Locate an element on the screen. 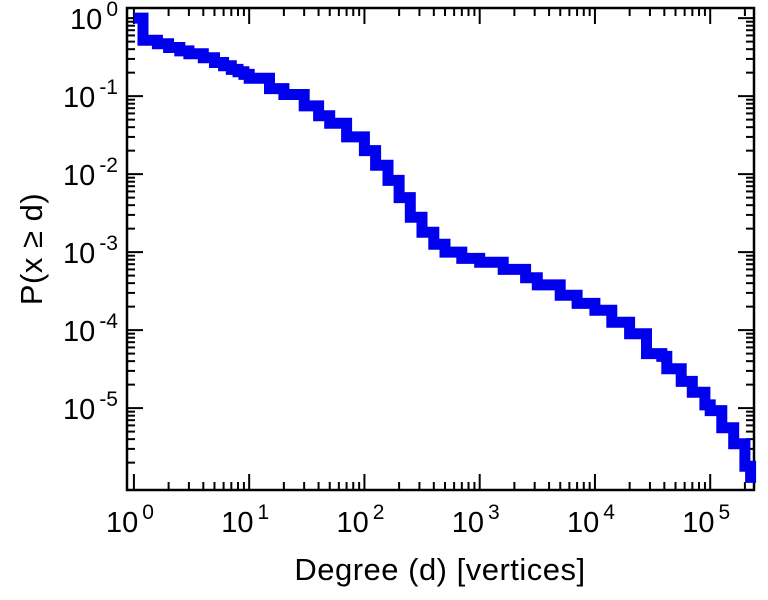 This screenshot has width=768, height=600. y-tick-label: 10 -4 is located at coordinates (90, 329).